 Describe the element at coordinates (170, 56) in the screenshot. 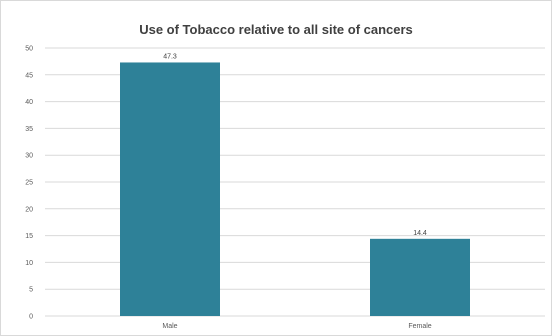

I see `data-label: 47.3` at that location.